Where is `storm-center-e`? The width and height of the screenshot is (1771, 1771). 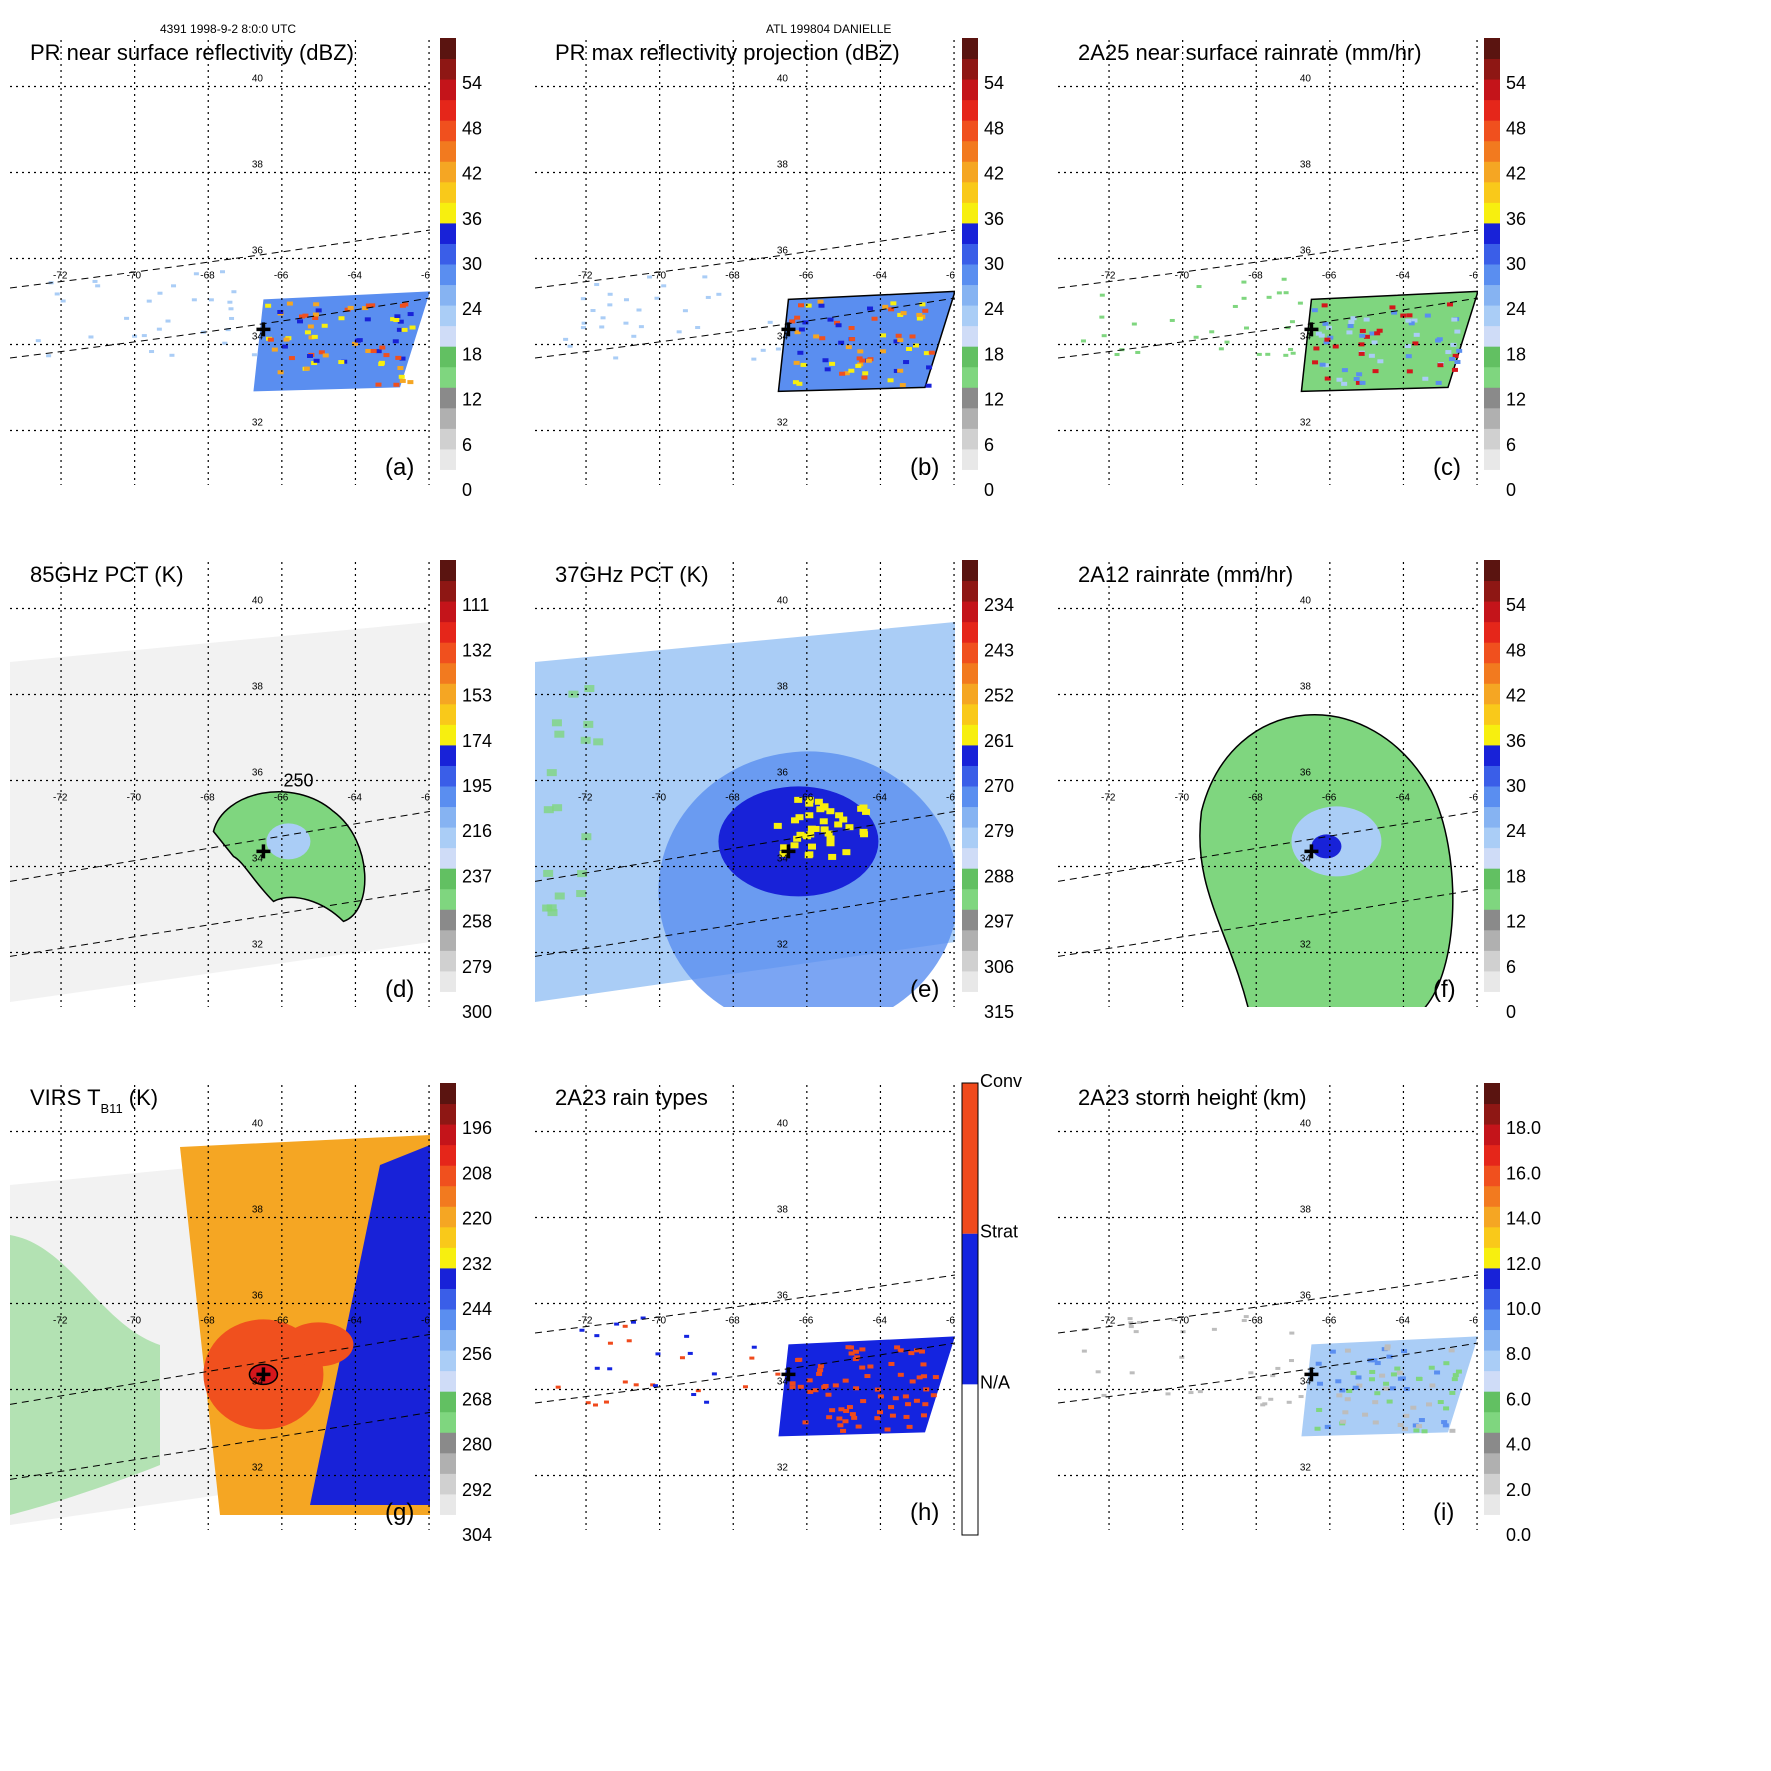
storm-center-e is located at coordinates (788, 851).